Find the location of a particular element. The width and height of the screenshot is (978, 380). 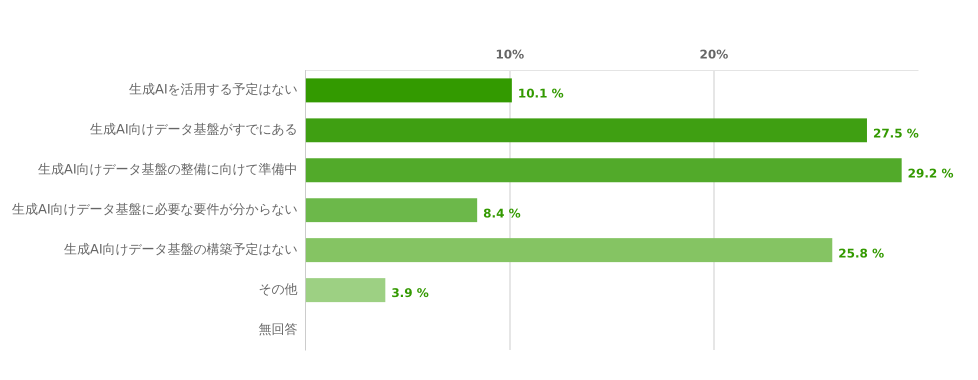

y-tick-label: 生成AI向けデータ基盤に必要な要件が分からない is located at coordinates (155, 210).